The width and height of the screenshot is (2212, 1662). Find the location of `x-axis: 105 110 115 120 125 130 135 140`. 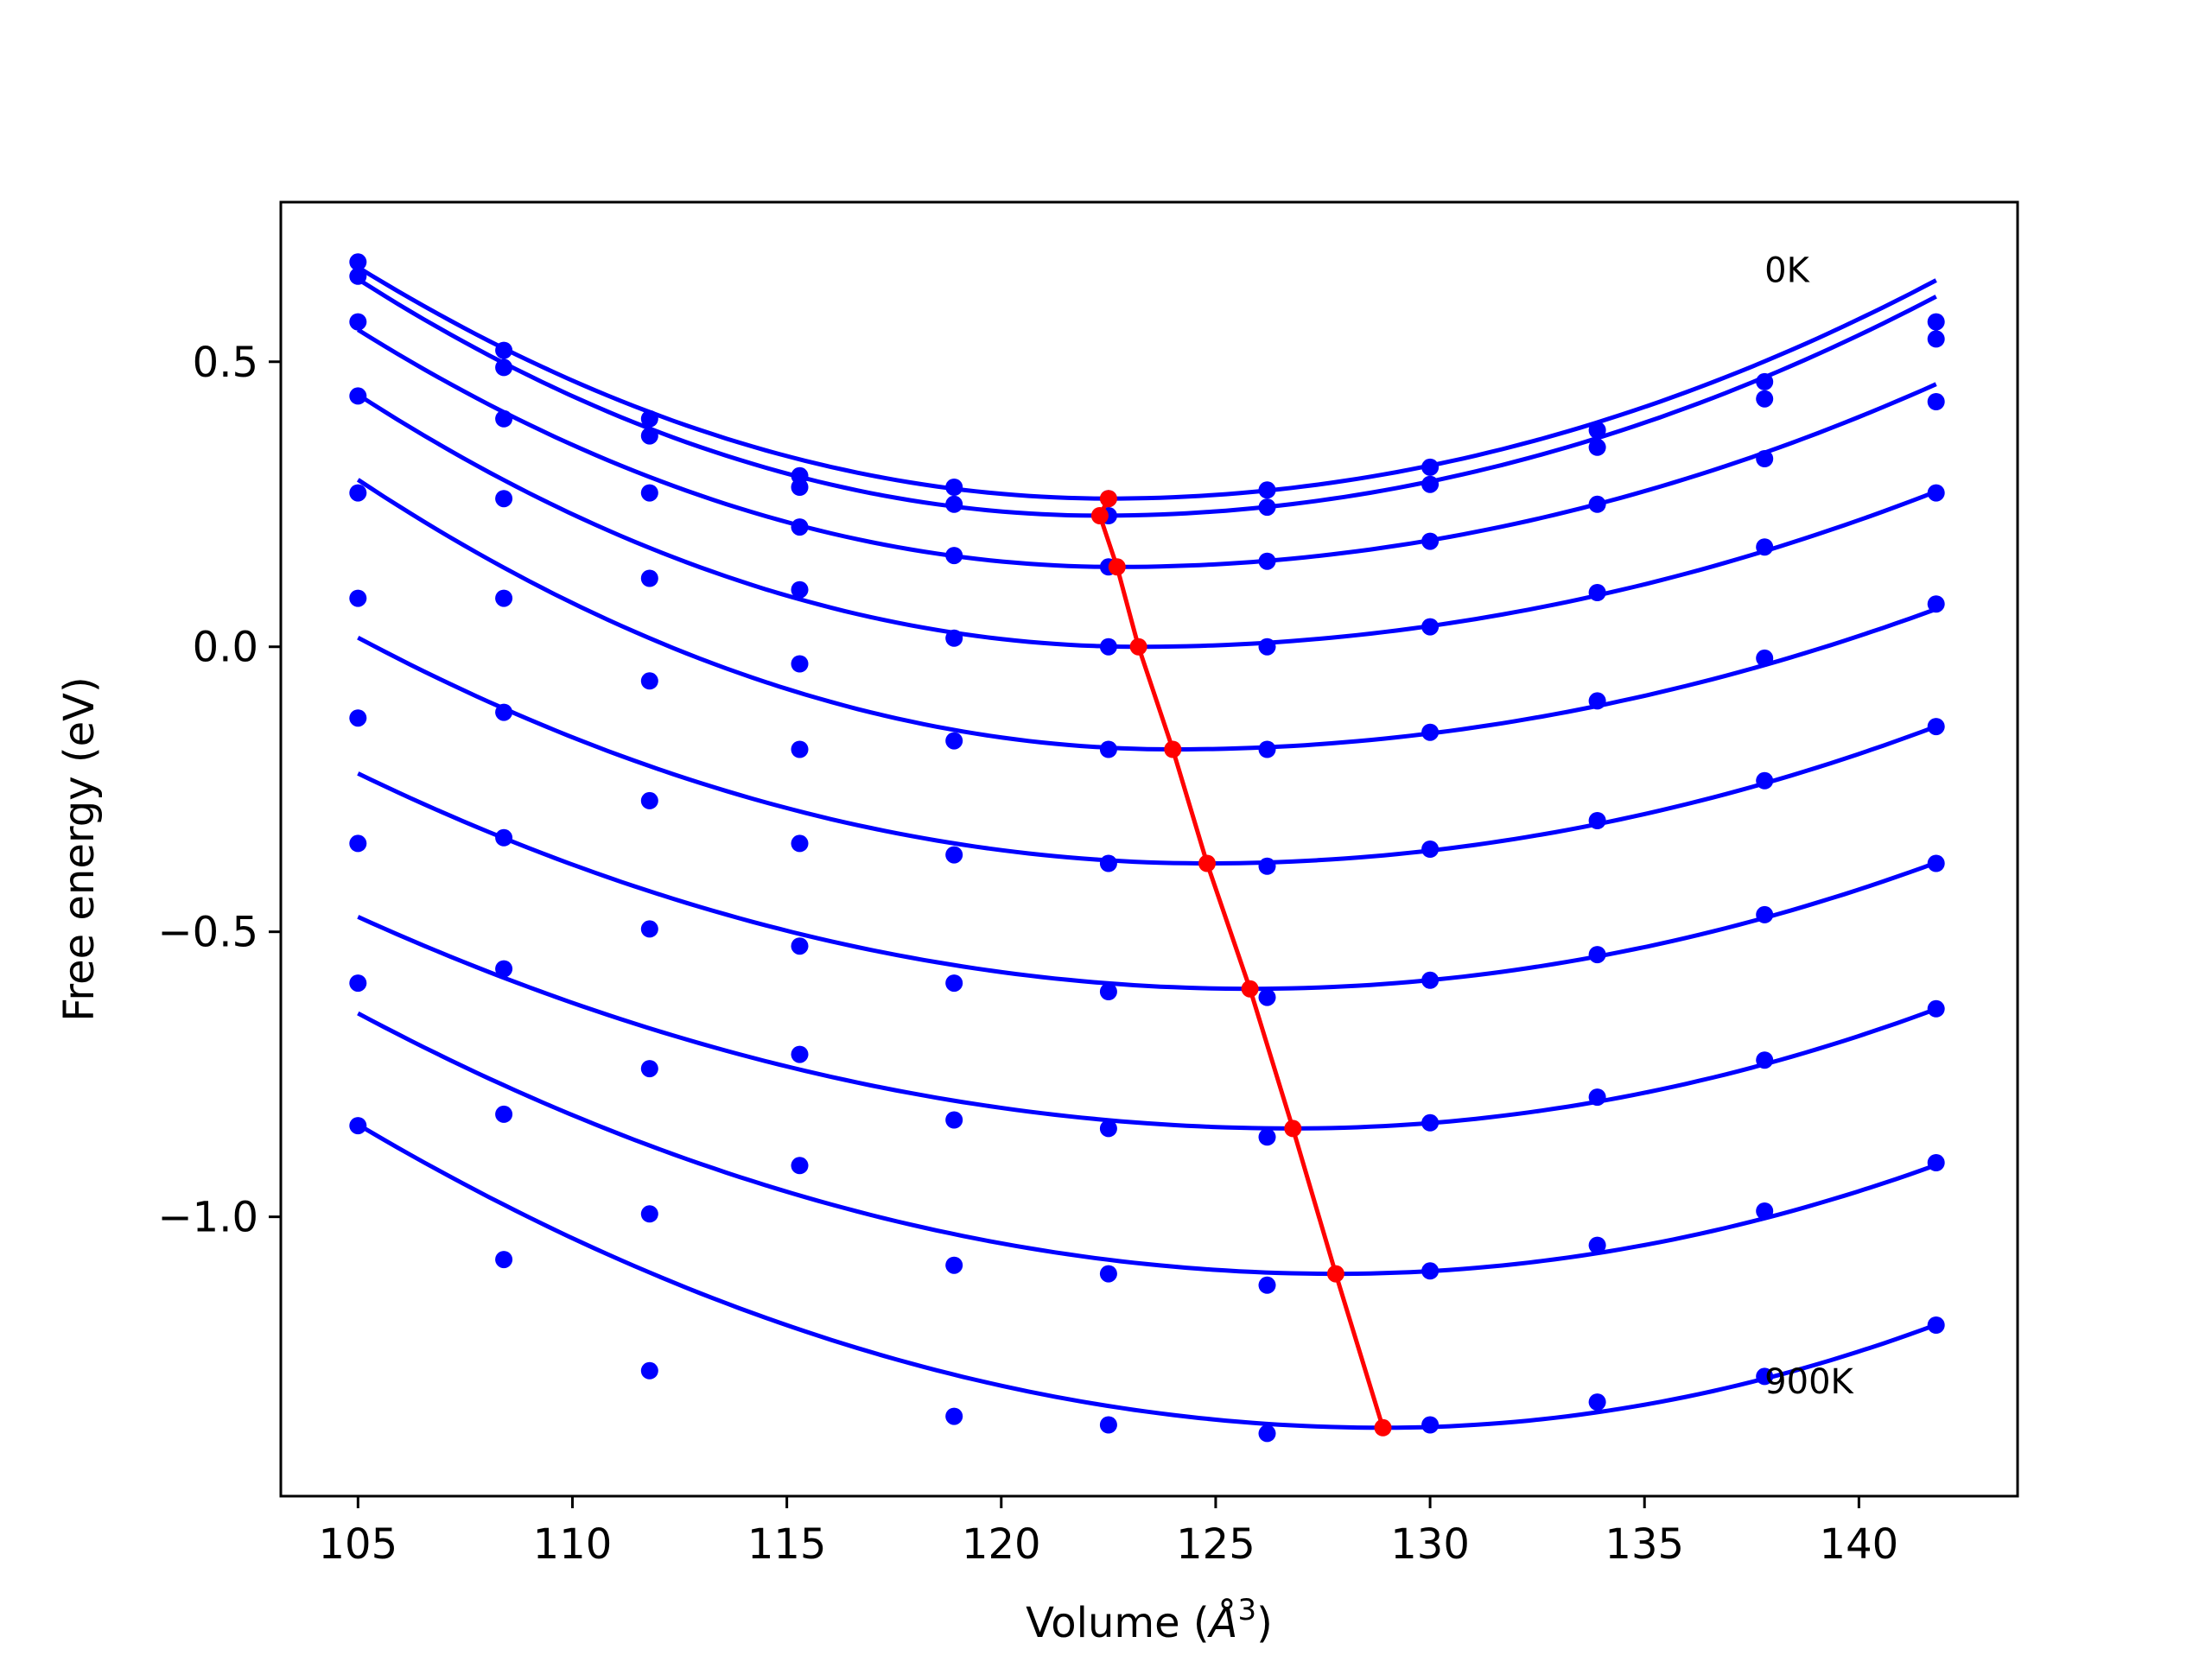

x-axis: 105 110 115 120 125 130 135 140 is located at coordinates (1108, 1532).